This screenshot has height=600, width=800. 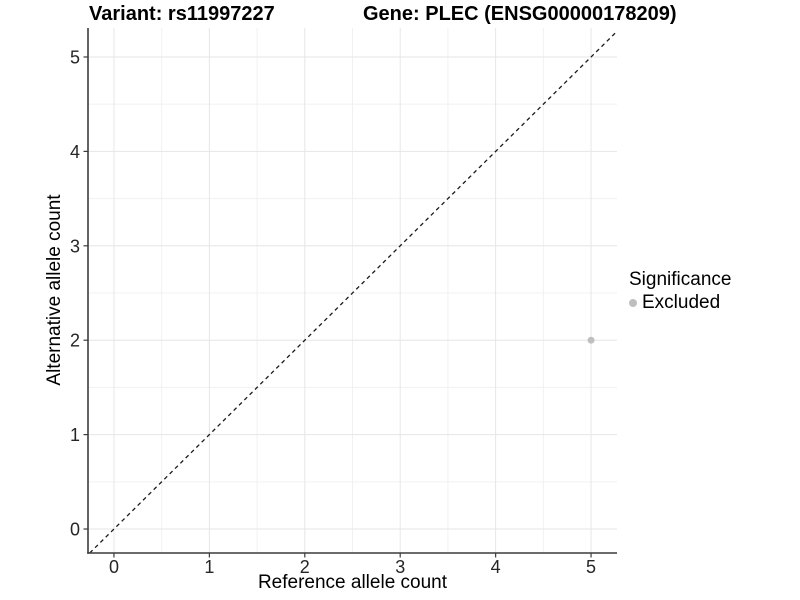 What do you see at coordinates (305, 567) in the screenshot?
I see `x-tick-label: 2` at bounding box center [305, 567].